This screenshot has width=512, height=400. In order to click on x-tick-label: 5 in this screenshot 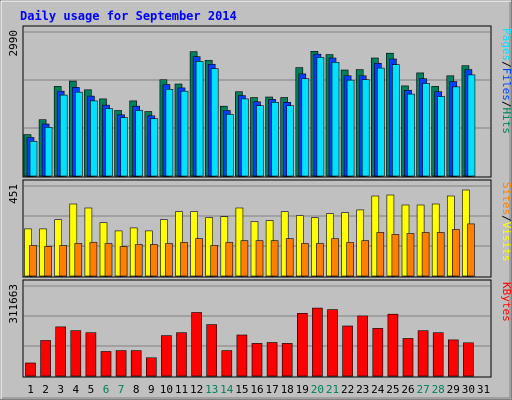, I will do `click(91, 389)`.